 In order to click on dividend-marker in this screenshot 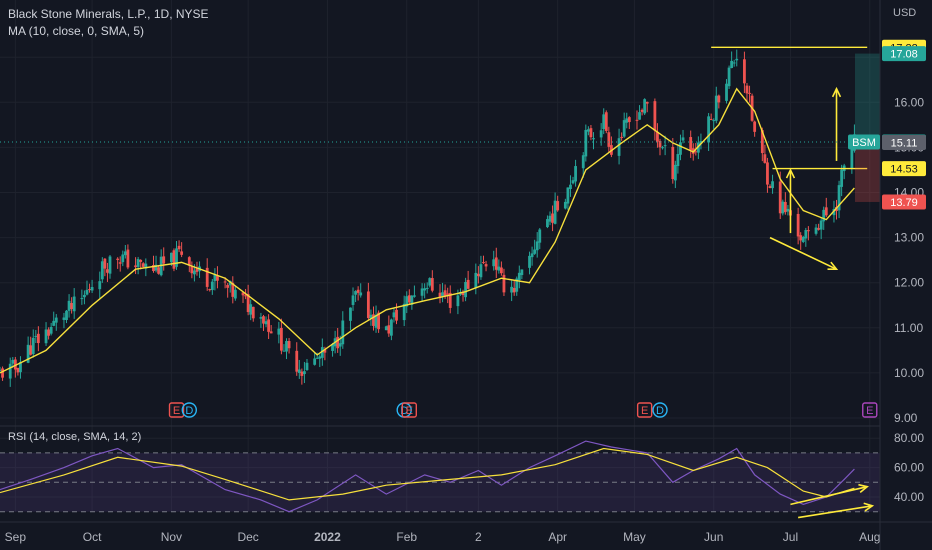, I will do `click(660, 410)`.